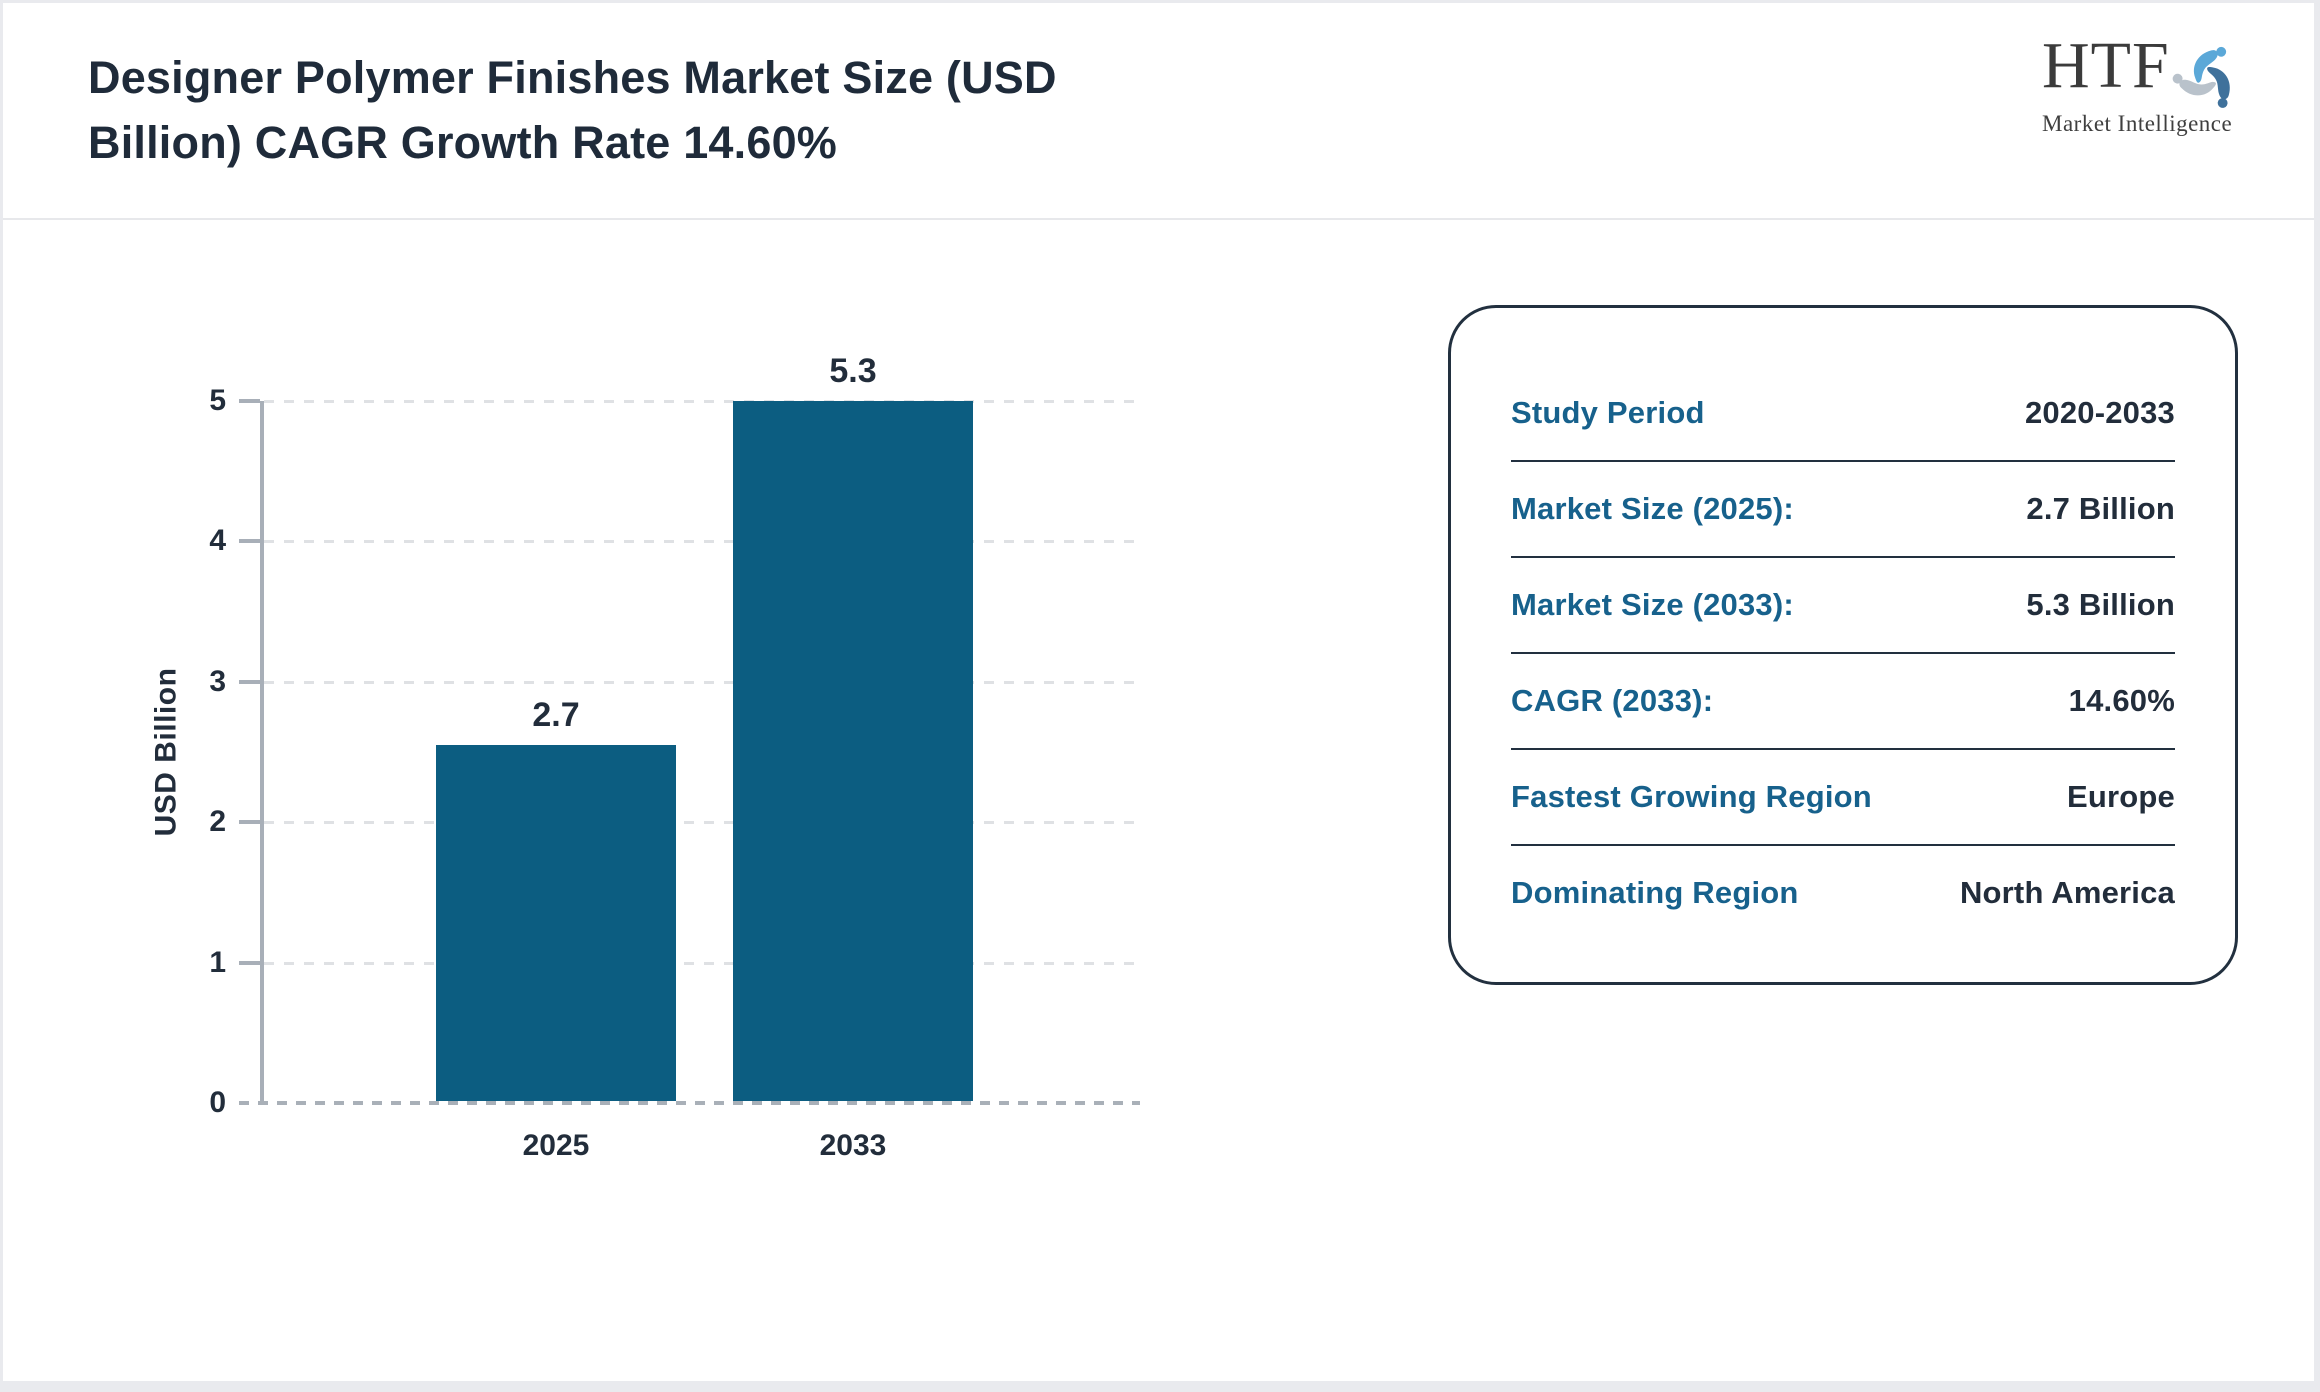 Image resolution: width=2320 pixels, height=1392 pixels. What do you see at coordinates (853, 752) in the screenshot?
I see `bar-2033` at bounding box center [853, 752].